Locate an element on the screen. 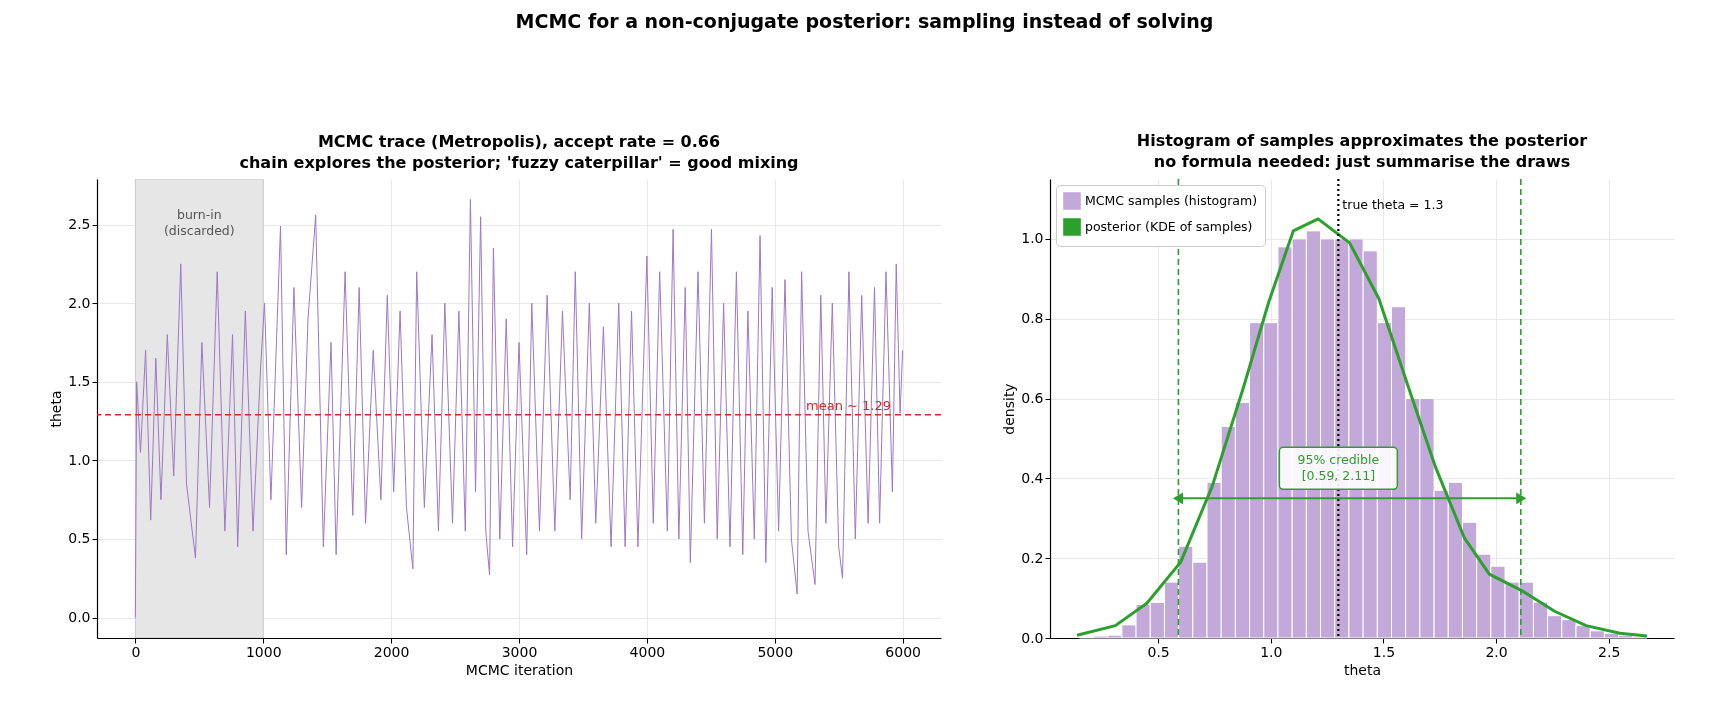  legend-label: posterior (KDE of samples) is located at coordinates (1169, 226).